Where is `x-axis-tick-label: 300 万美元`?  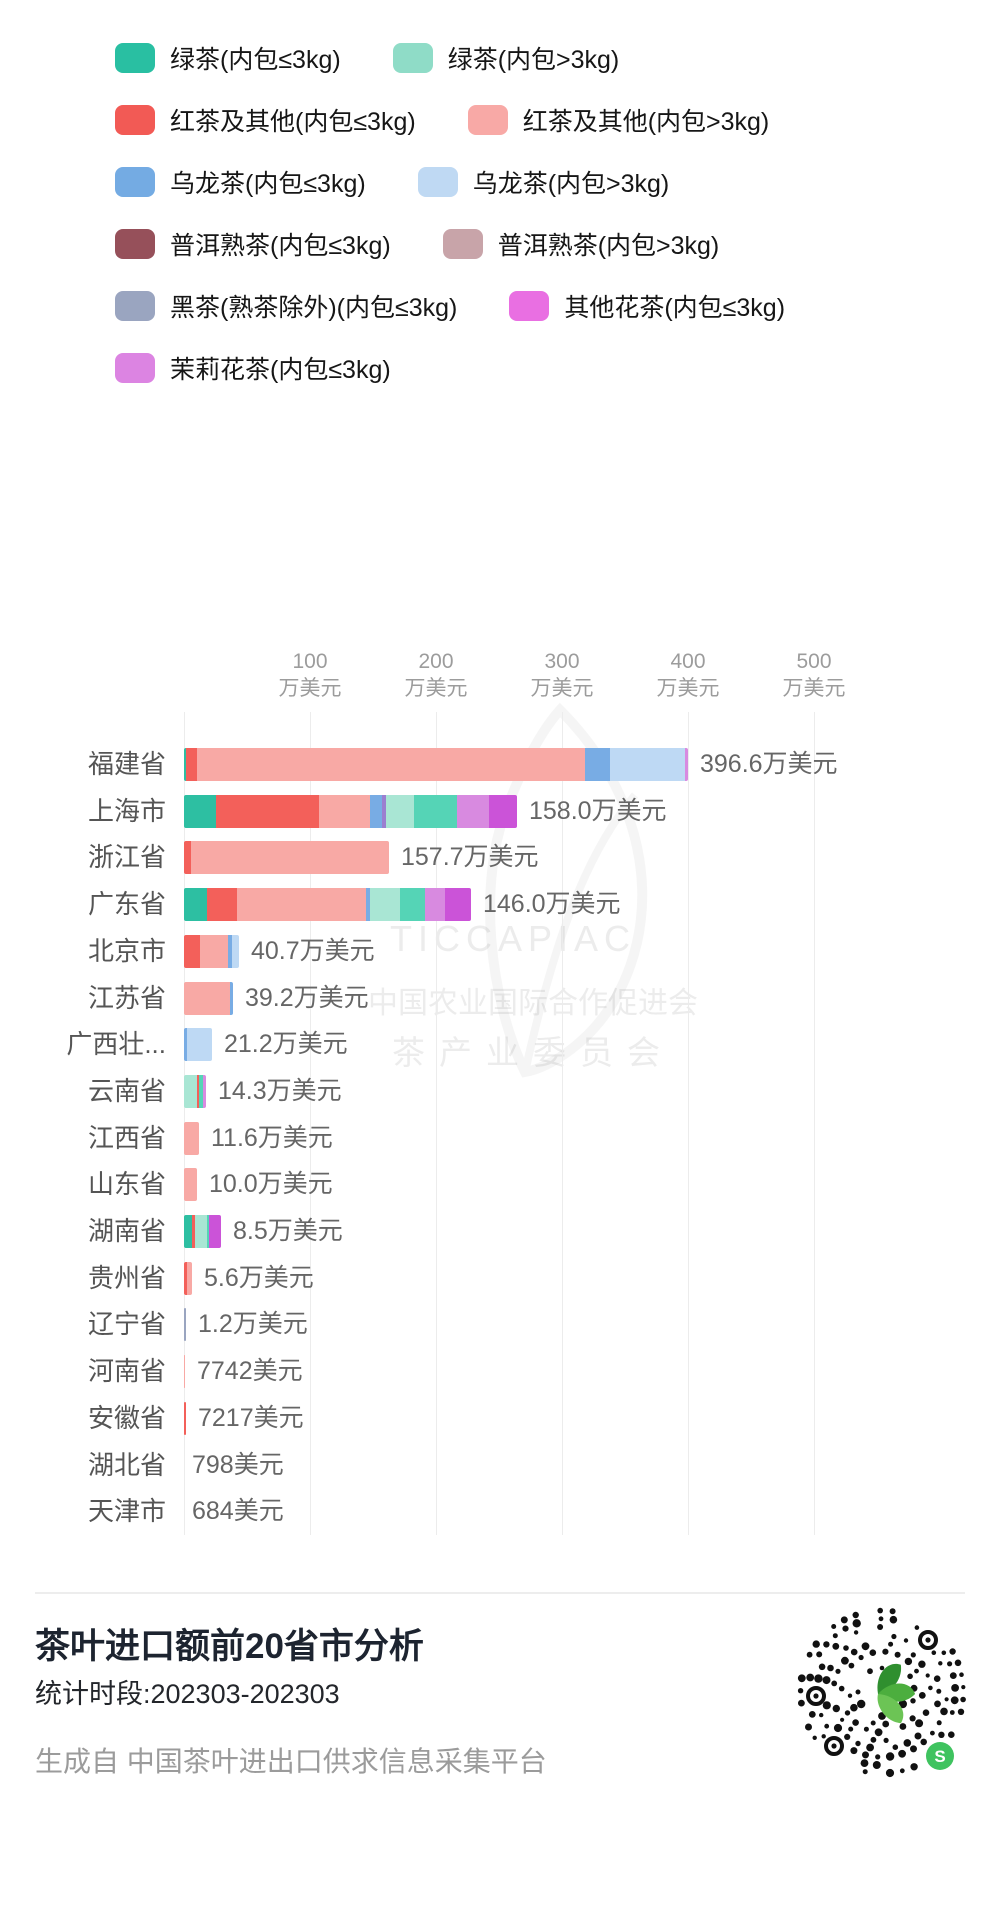
x-axis-tick-label: 300 万美元 is located at coordinates (562, 675).